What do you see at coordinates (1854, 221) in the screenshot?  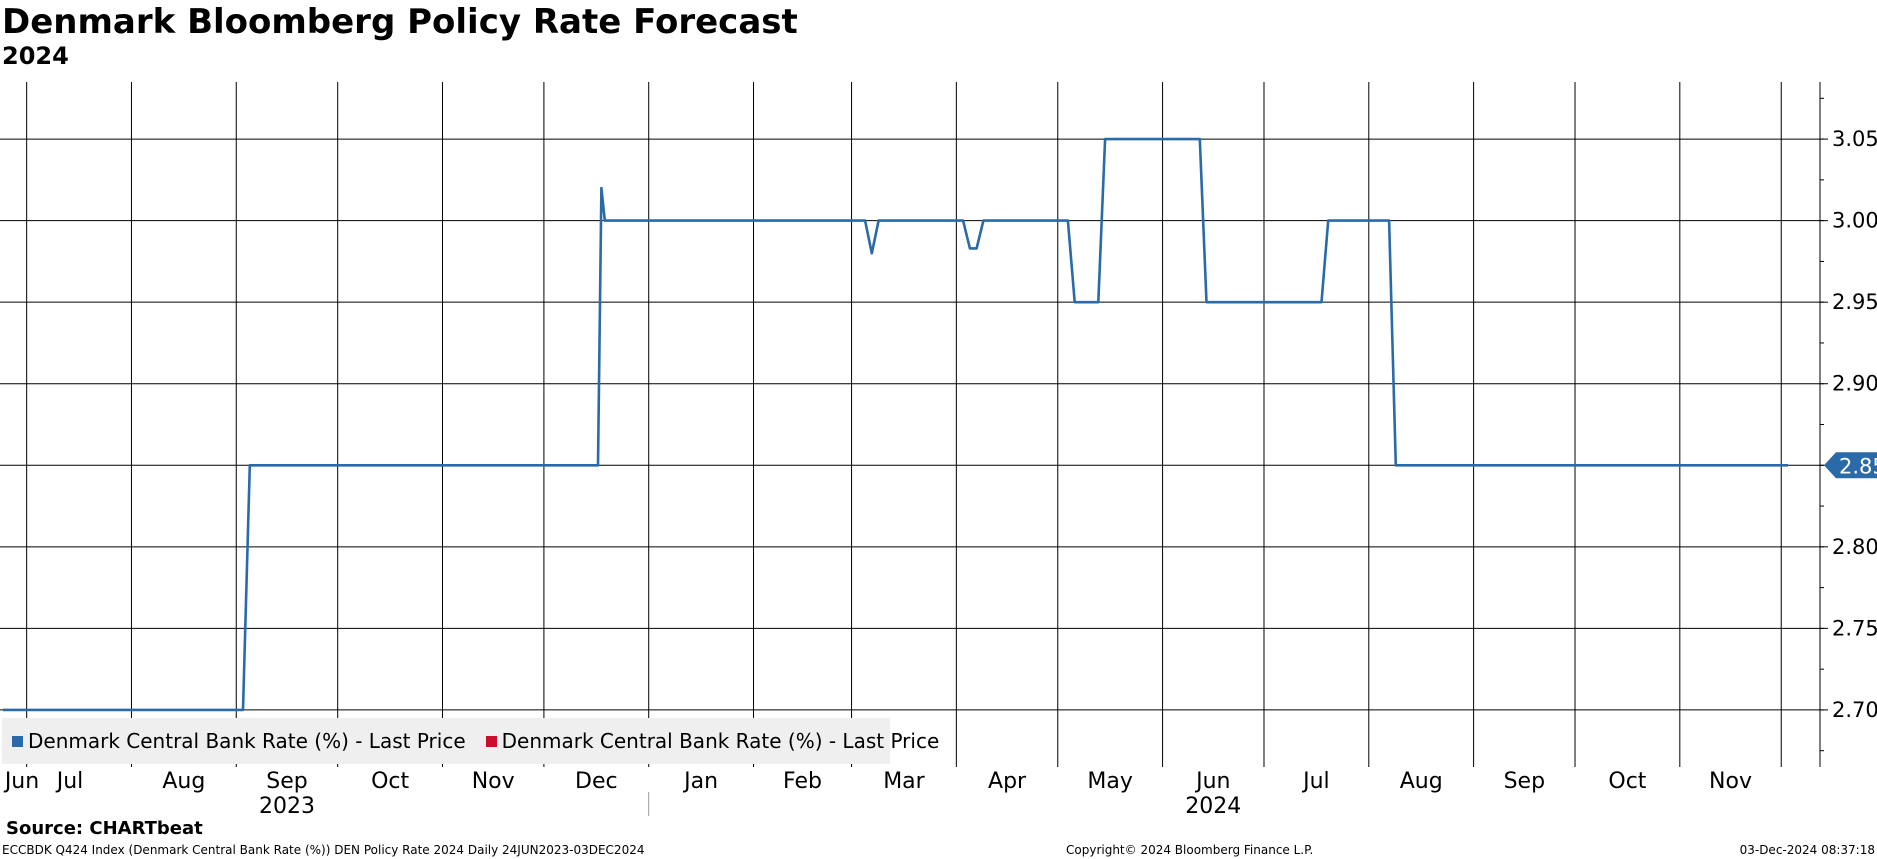 I see `y-tick-label: 3.00` at bounding box center [1854, 221].